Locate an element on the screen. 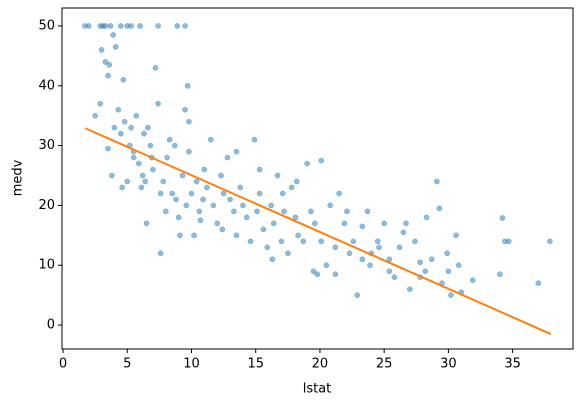  y-tick-label: 10 is located at coordinates (46, 265).